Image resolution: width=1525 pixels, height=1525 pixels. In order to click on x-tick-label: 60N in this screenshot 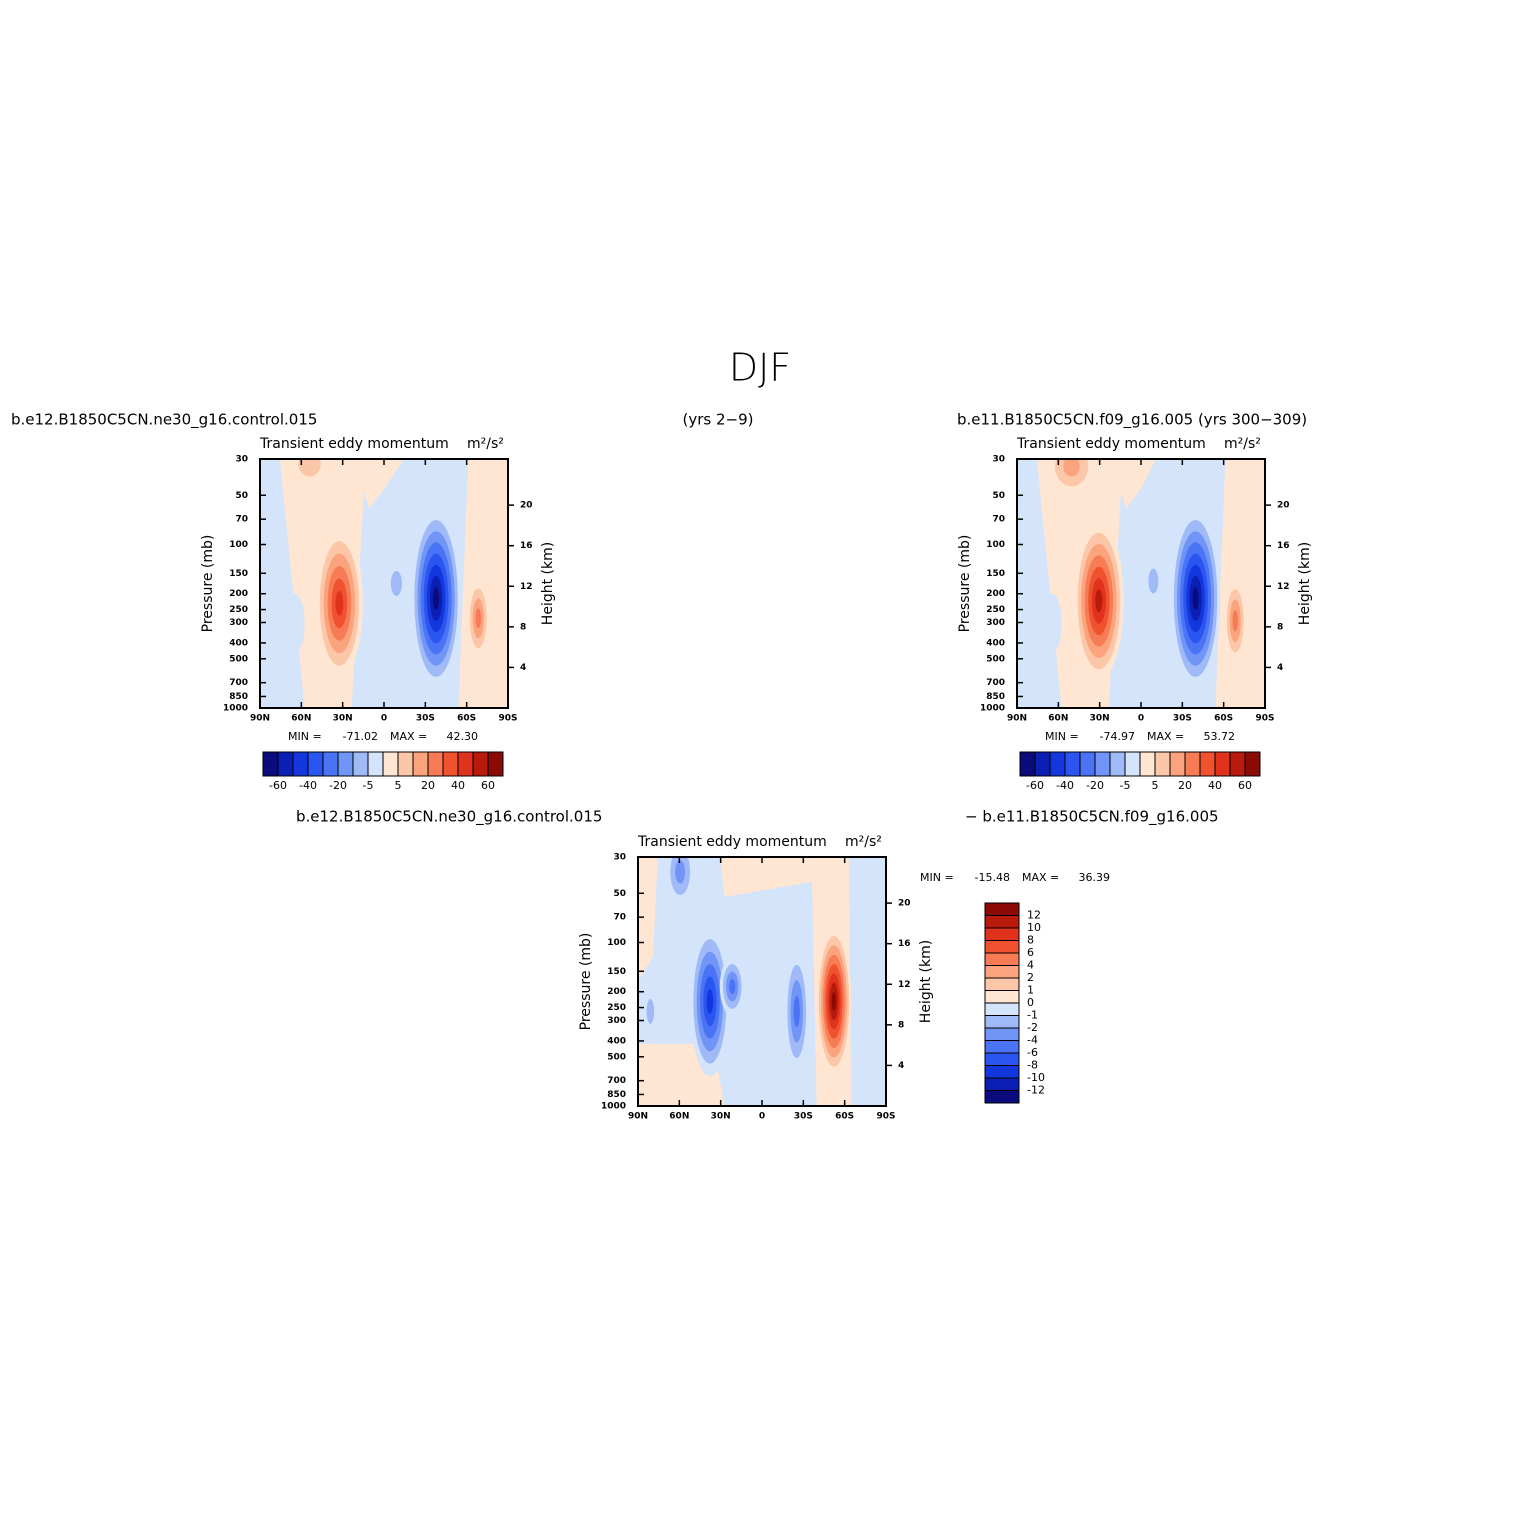, I will do `click(301, 719)`.